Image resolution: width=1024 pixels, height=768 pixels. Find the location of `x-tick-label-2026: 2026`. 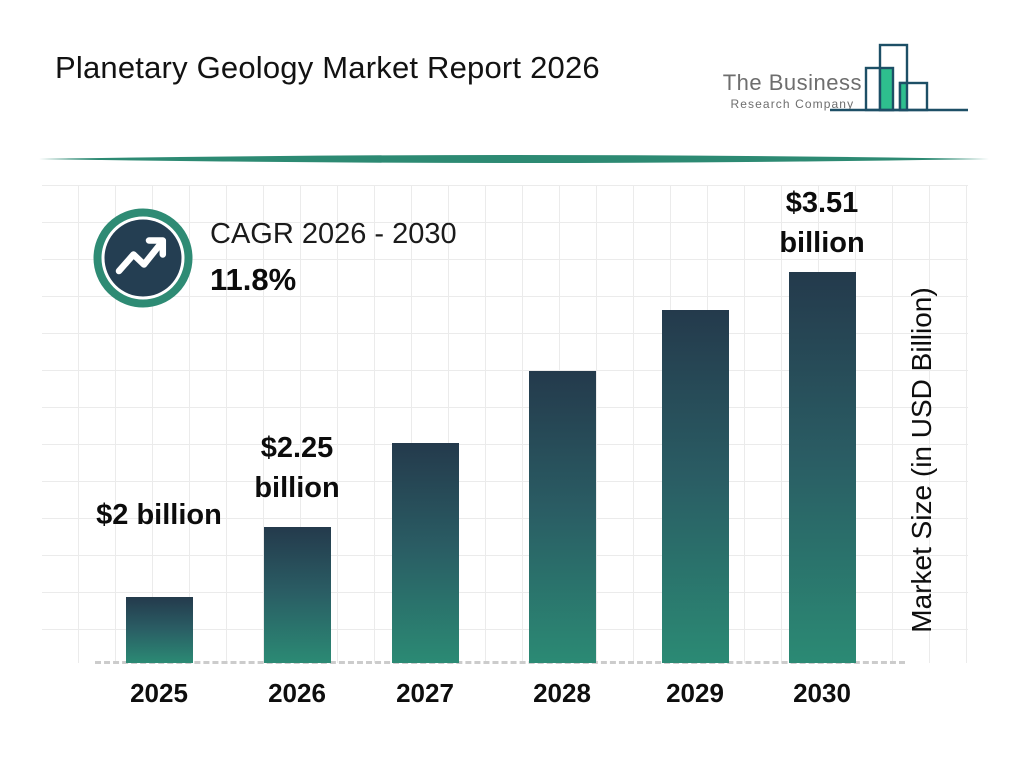

x-tick-label-2026: 2026 is located at coordinates (297, 693).